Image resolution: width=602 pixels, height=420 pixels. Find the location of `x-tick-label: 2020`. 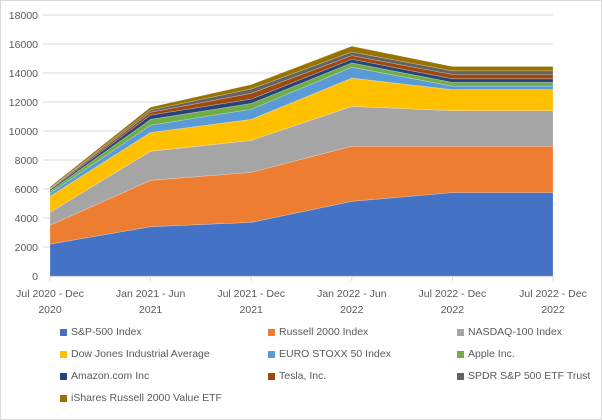

x-tick-label: 2020 is located at coordinates (50, 310).